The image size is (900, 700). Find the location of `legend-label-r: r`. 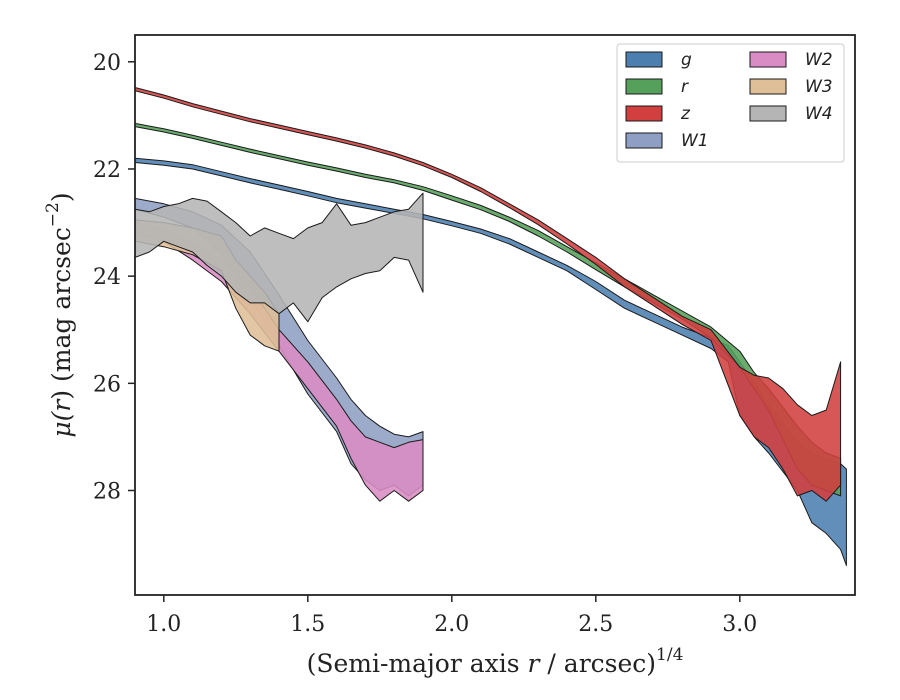

legend-label-r: r is located at coordinates (685, 87).